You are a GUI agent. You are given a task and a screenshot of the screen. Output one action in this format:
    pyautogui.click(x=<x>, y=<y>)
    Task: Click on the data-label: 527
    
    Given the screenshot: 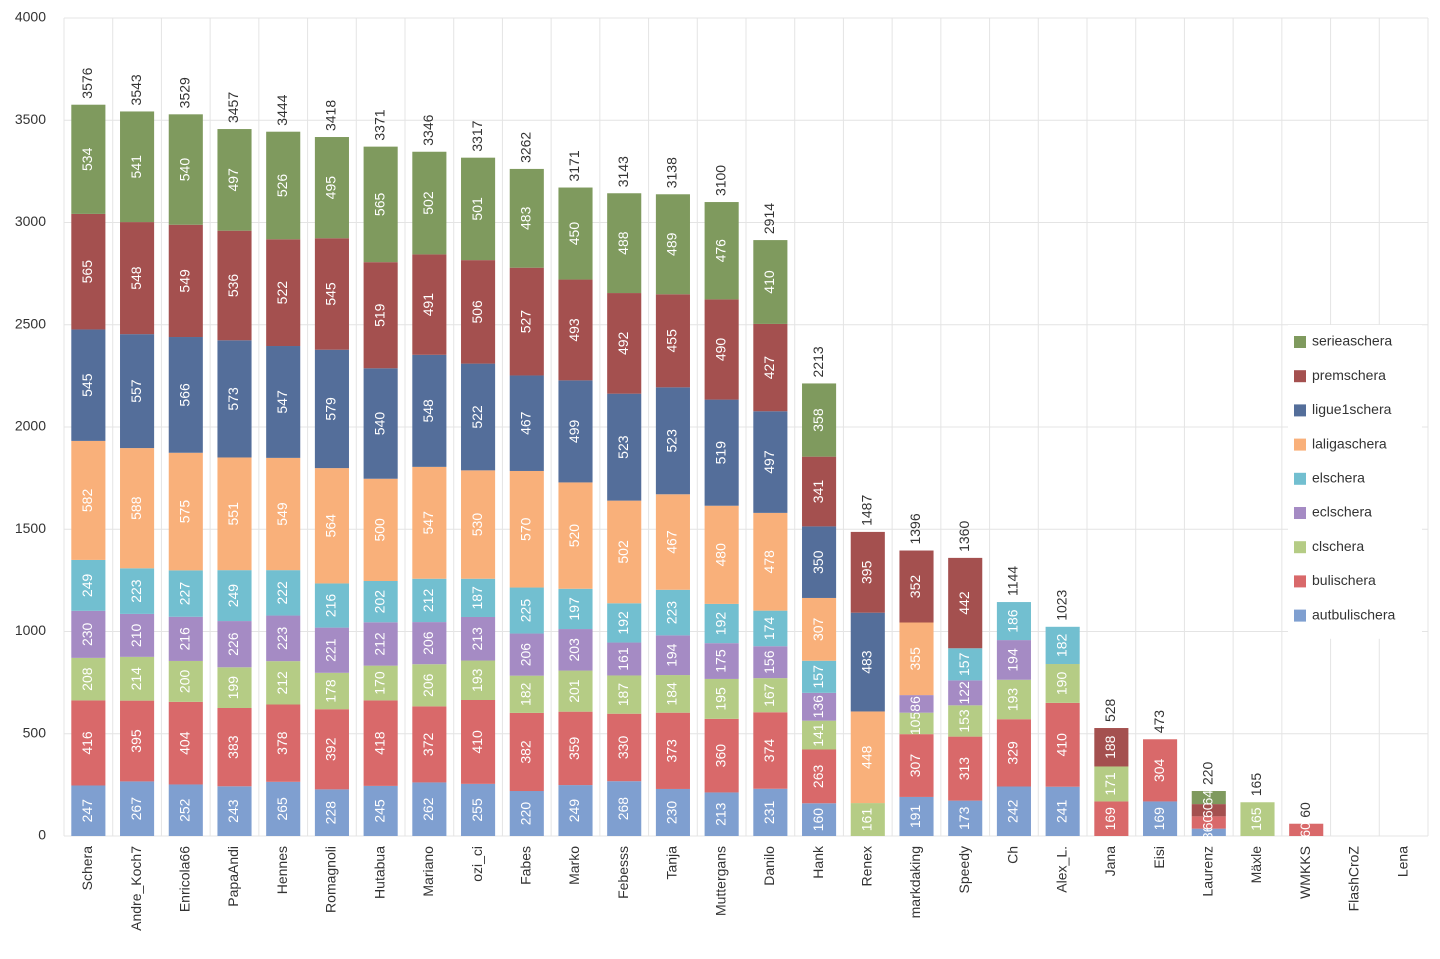 What is the action you would take?
    pyautogui.click(x=525, y=322)
    